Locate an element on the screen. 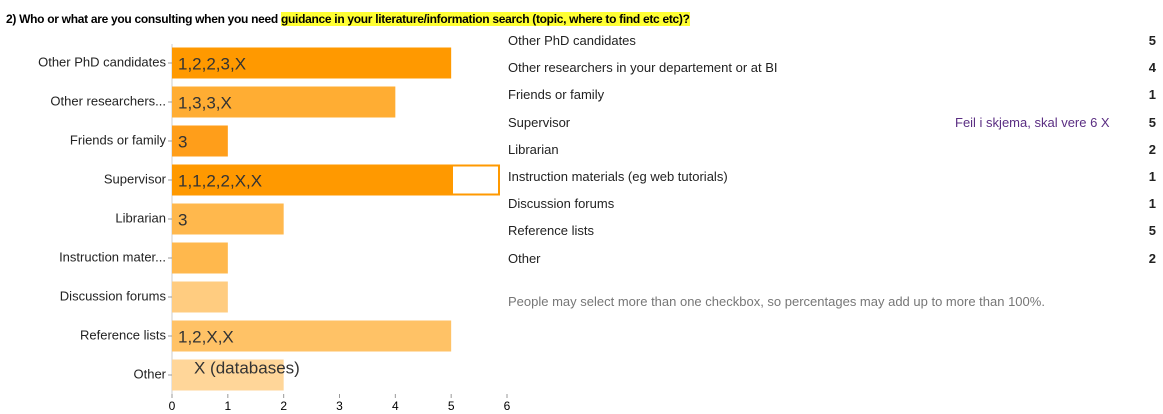  row-count: 4 is located at coordinates (1152, 68).